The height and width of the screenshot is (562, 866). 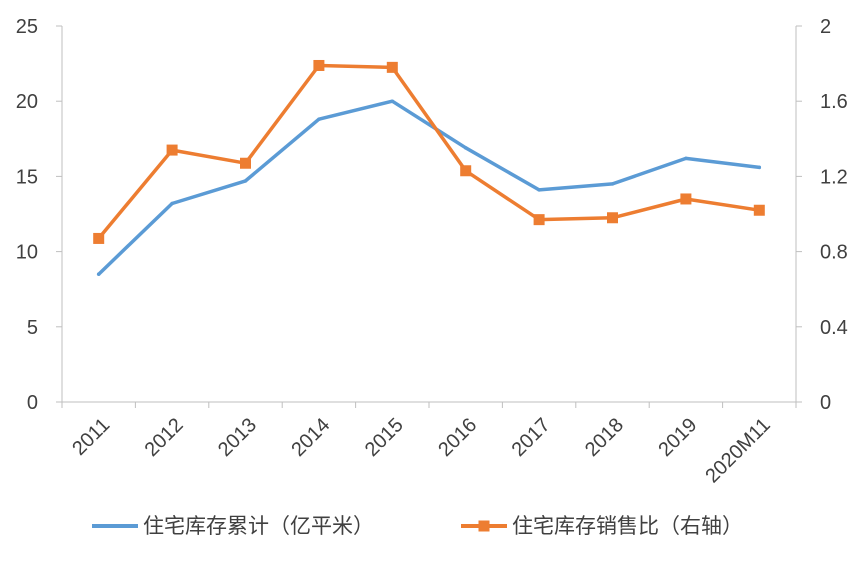 What do you see at coordinates (604, 437) in the screenshot?
I see `x-tick-label: 2018` at bounding box center [604, 437].